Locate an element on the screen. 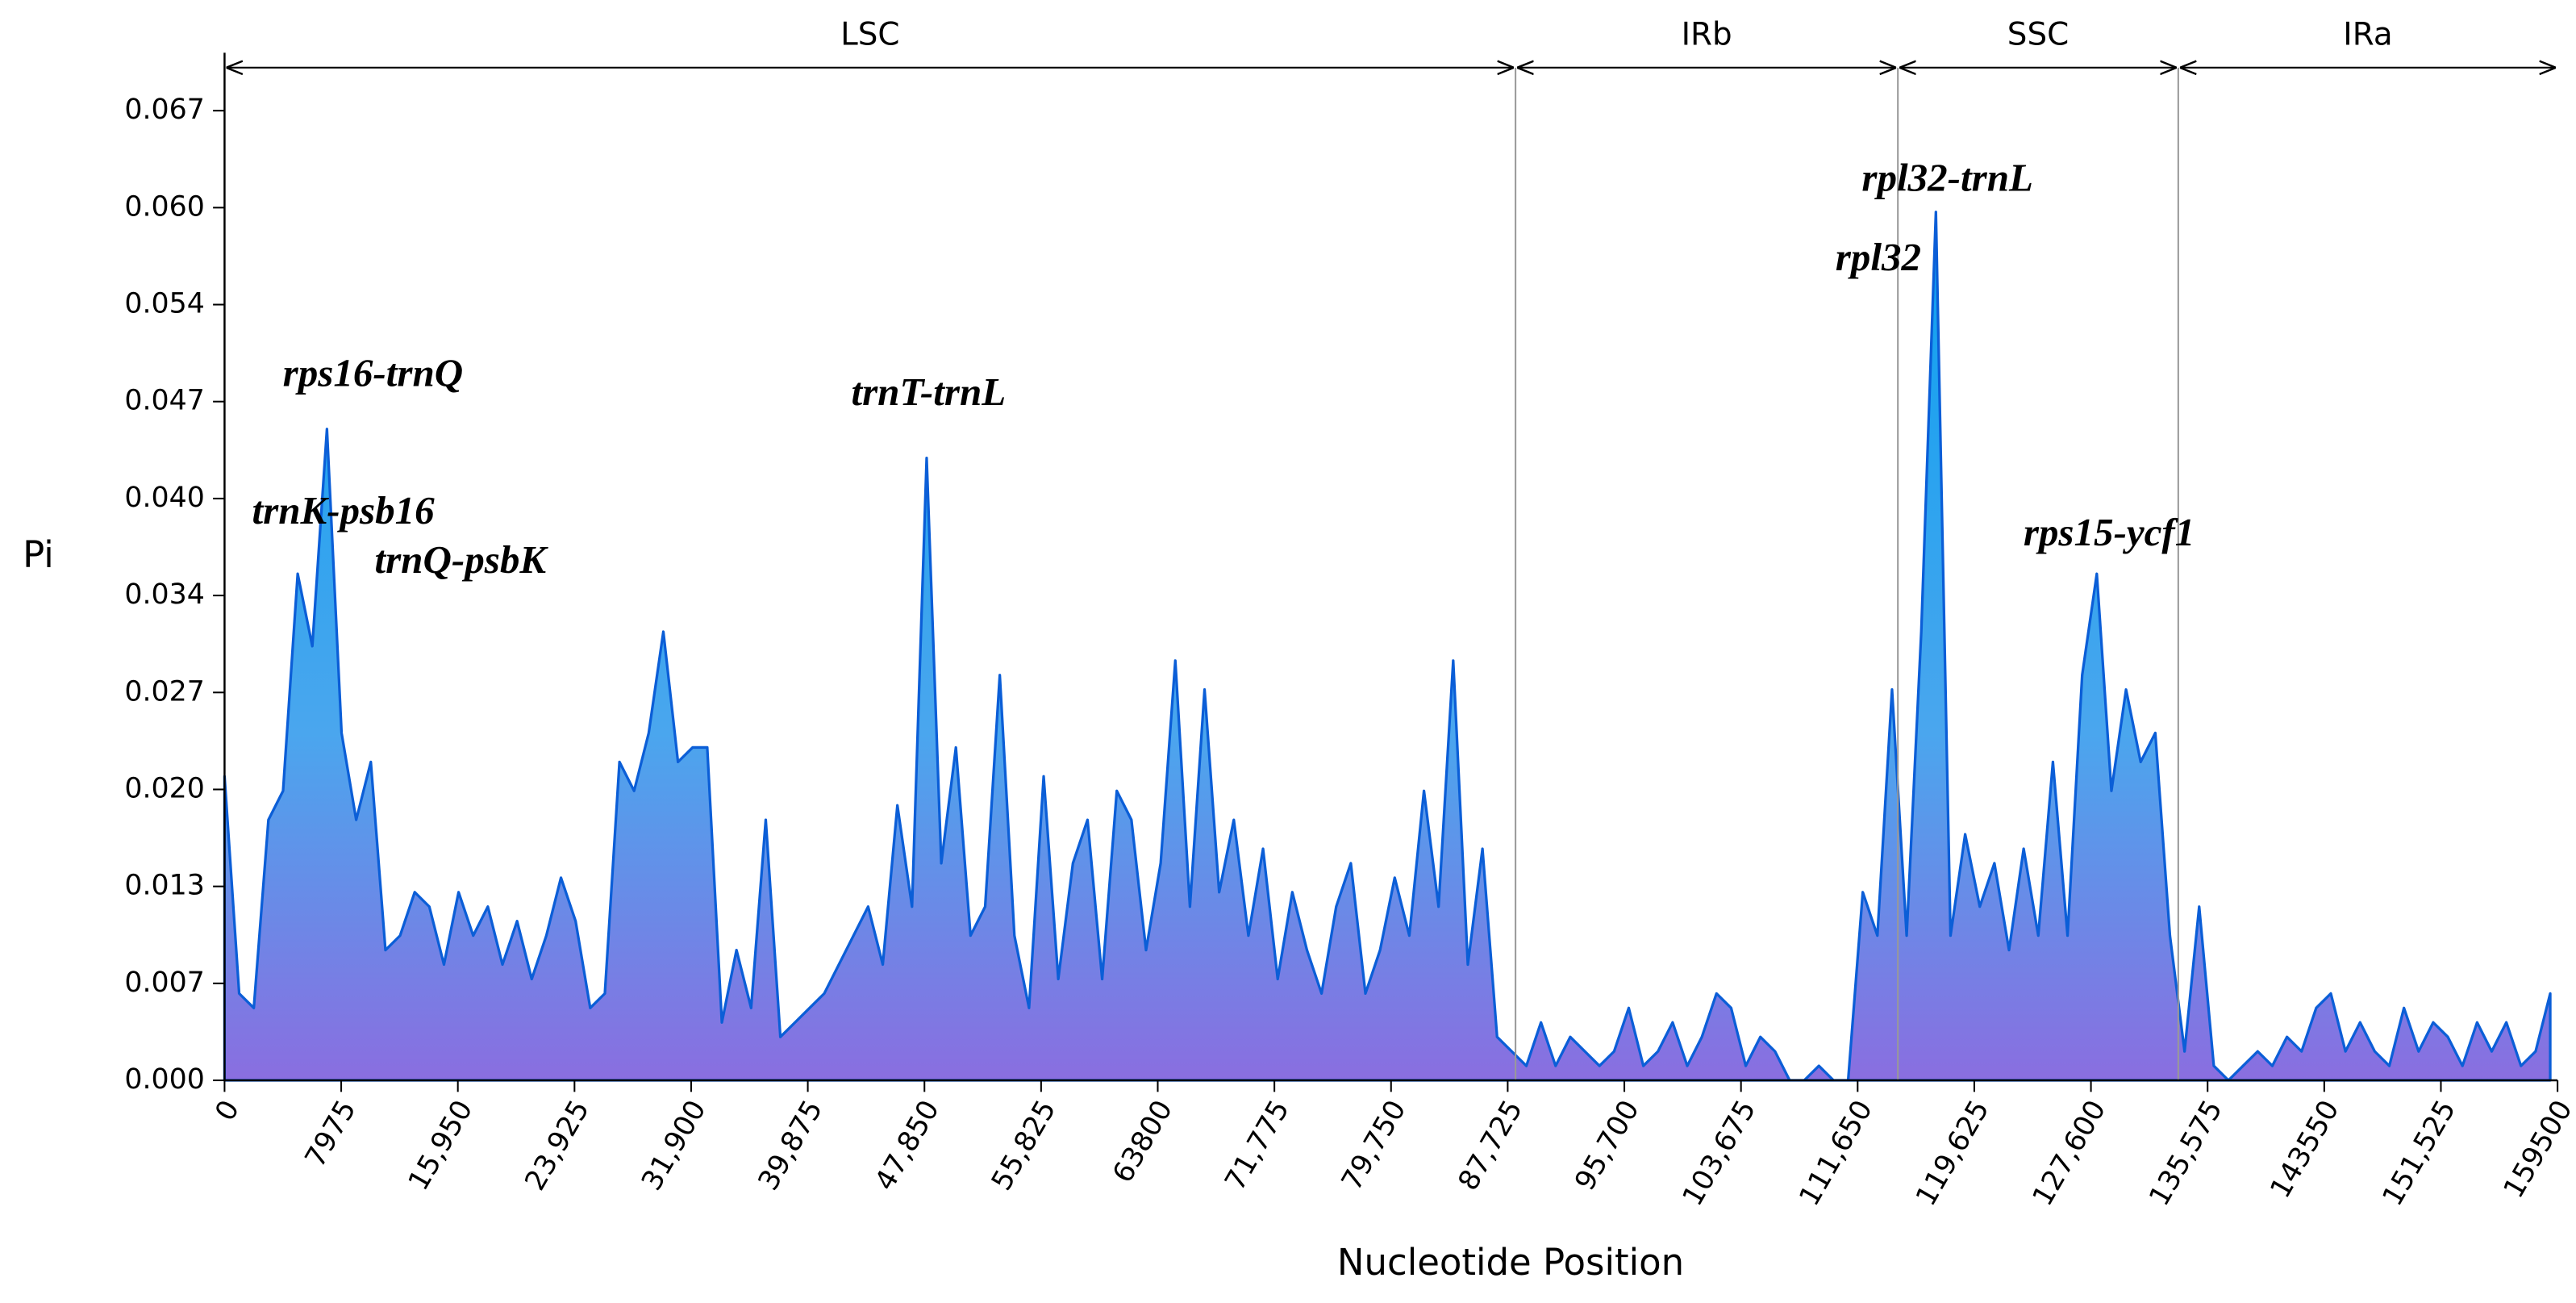  y-tick-label: 0.067 is located at coordinates (164, 110).